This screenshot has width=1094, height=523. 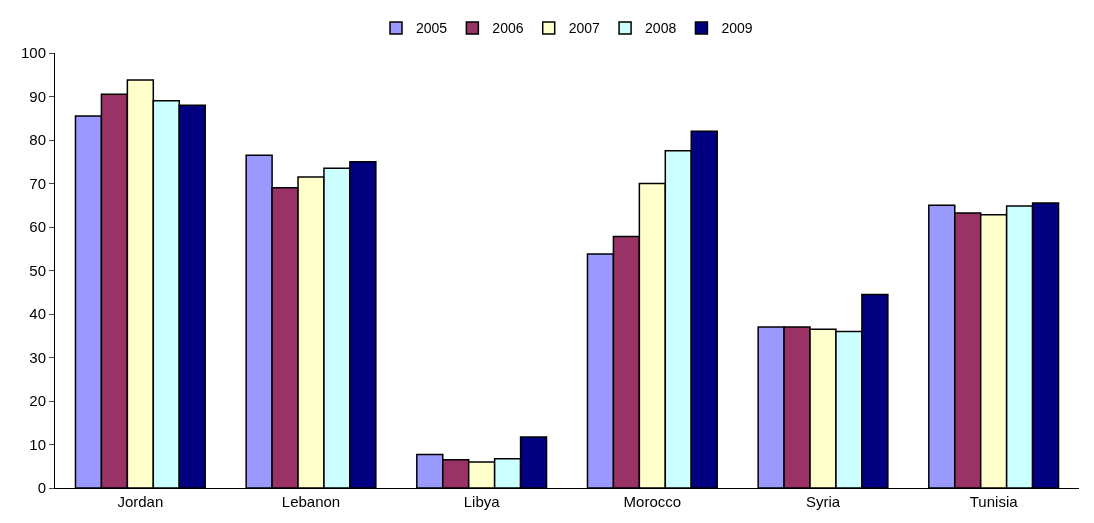 What do you see at coordinates (482, 501) in the screenshot?
I see `x-tick-label: Libya` at bounding box center [482, 501].